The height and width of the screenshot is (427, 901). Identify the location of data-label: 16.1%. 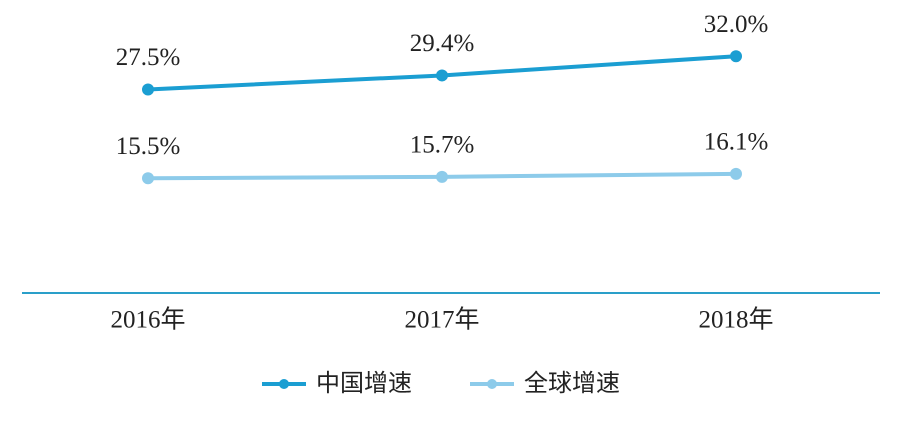
(736, 142).